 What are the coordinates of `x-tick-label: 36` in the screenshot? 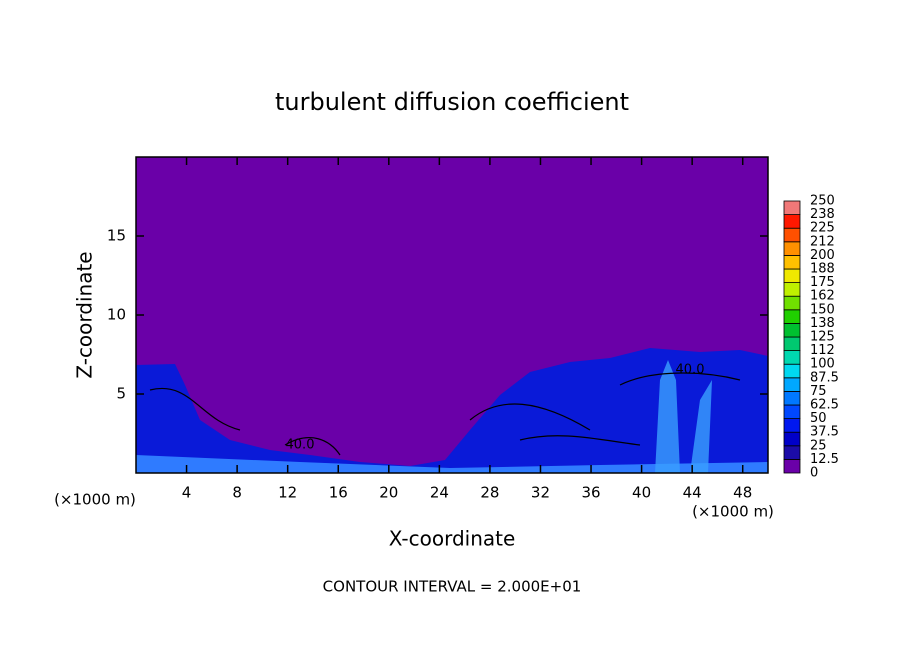 It's located at (590, 493).